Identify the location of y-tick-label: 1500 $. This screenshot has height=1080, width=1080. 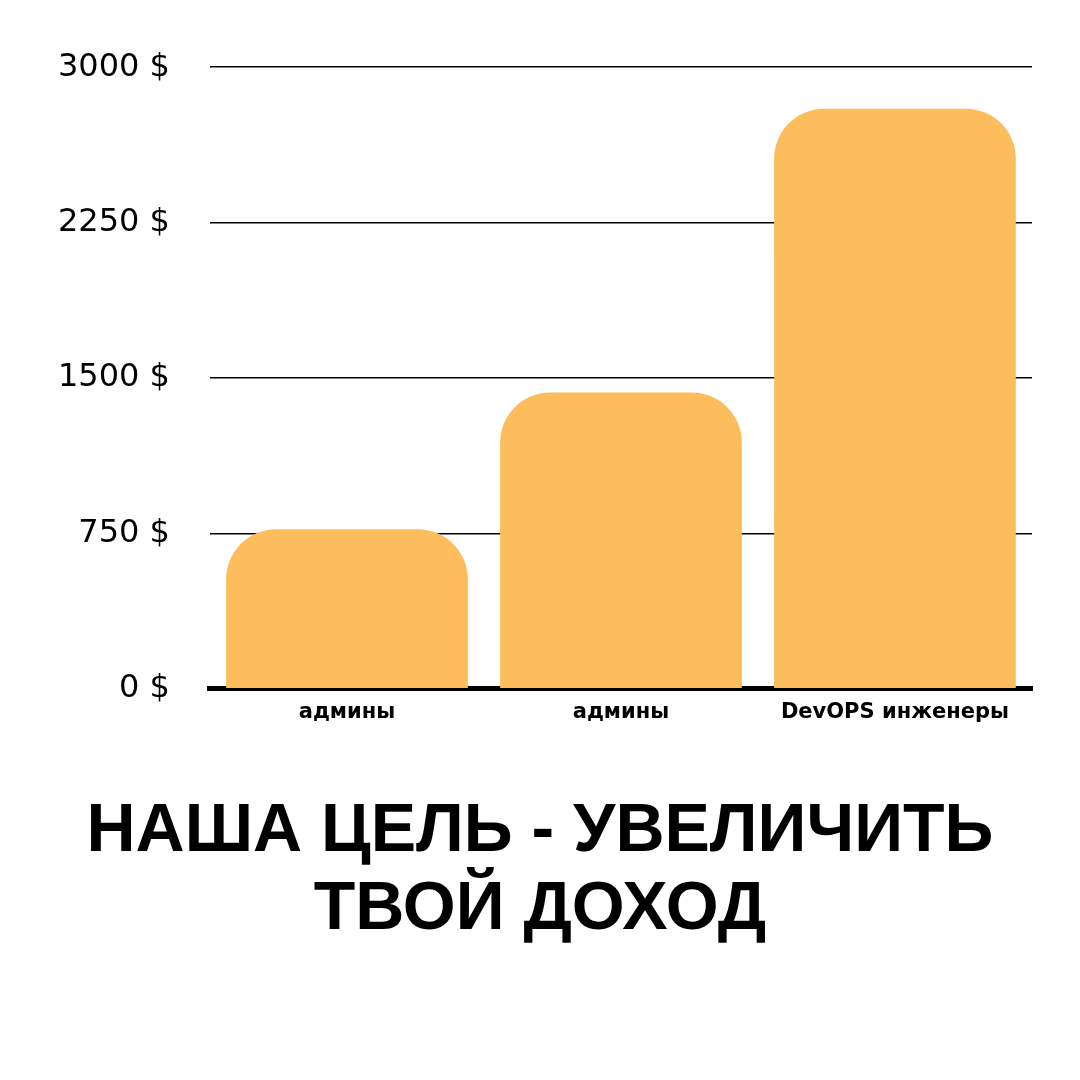
(114, 375).